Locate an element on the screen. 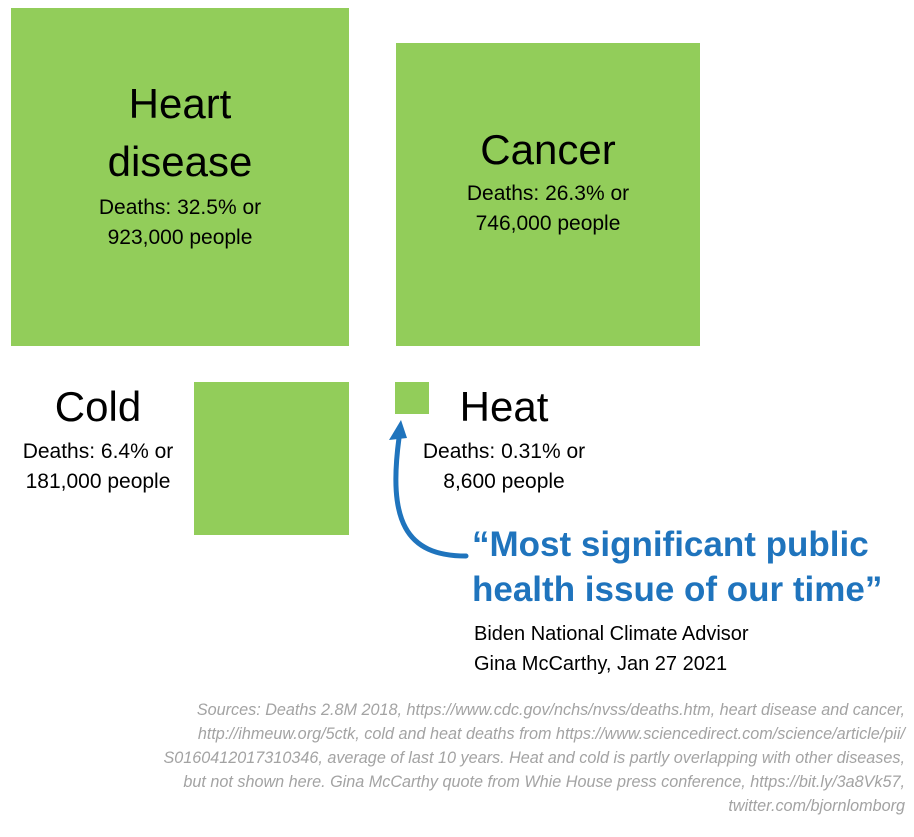 This screenshot has width=914, height=837. arrow-line is located at coordinates (431, 497).